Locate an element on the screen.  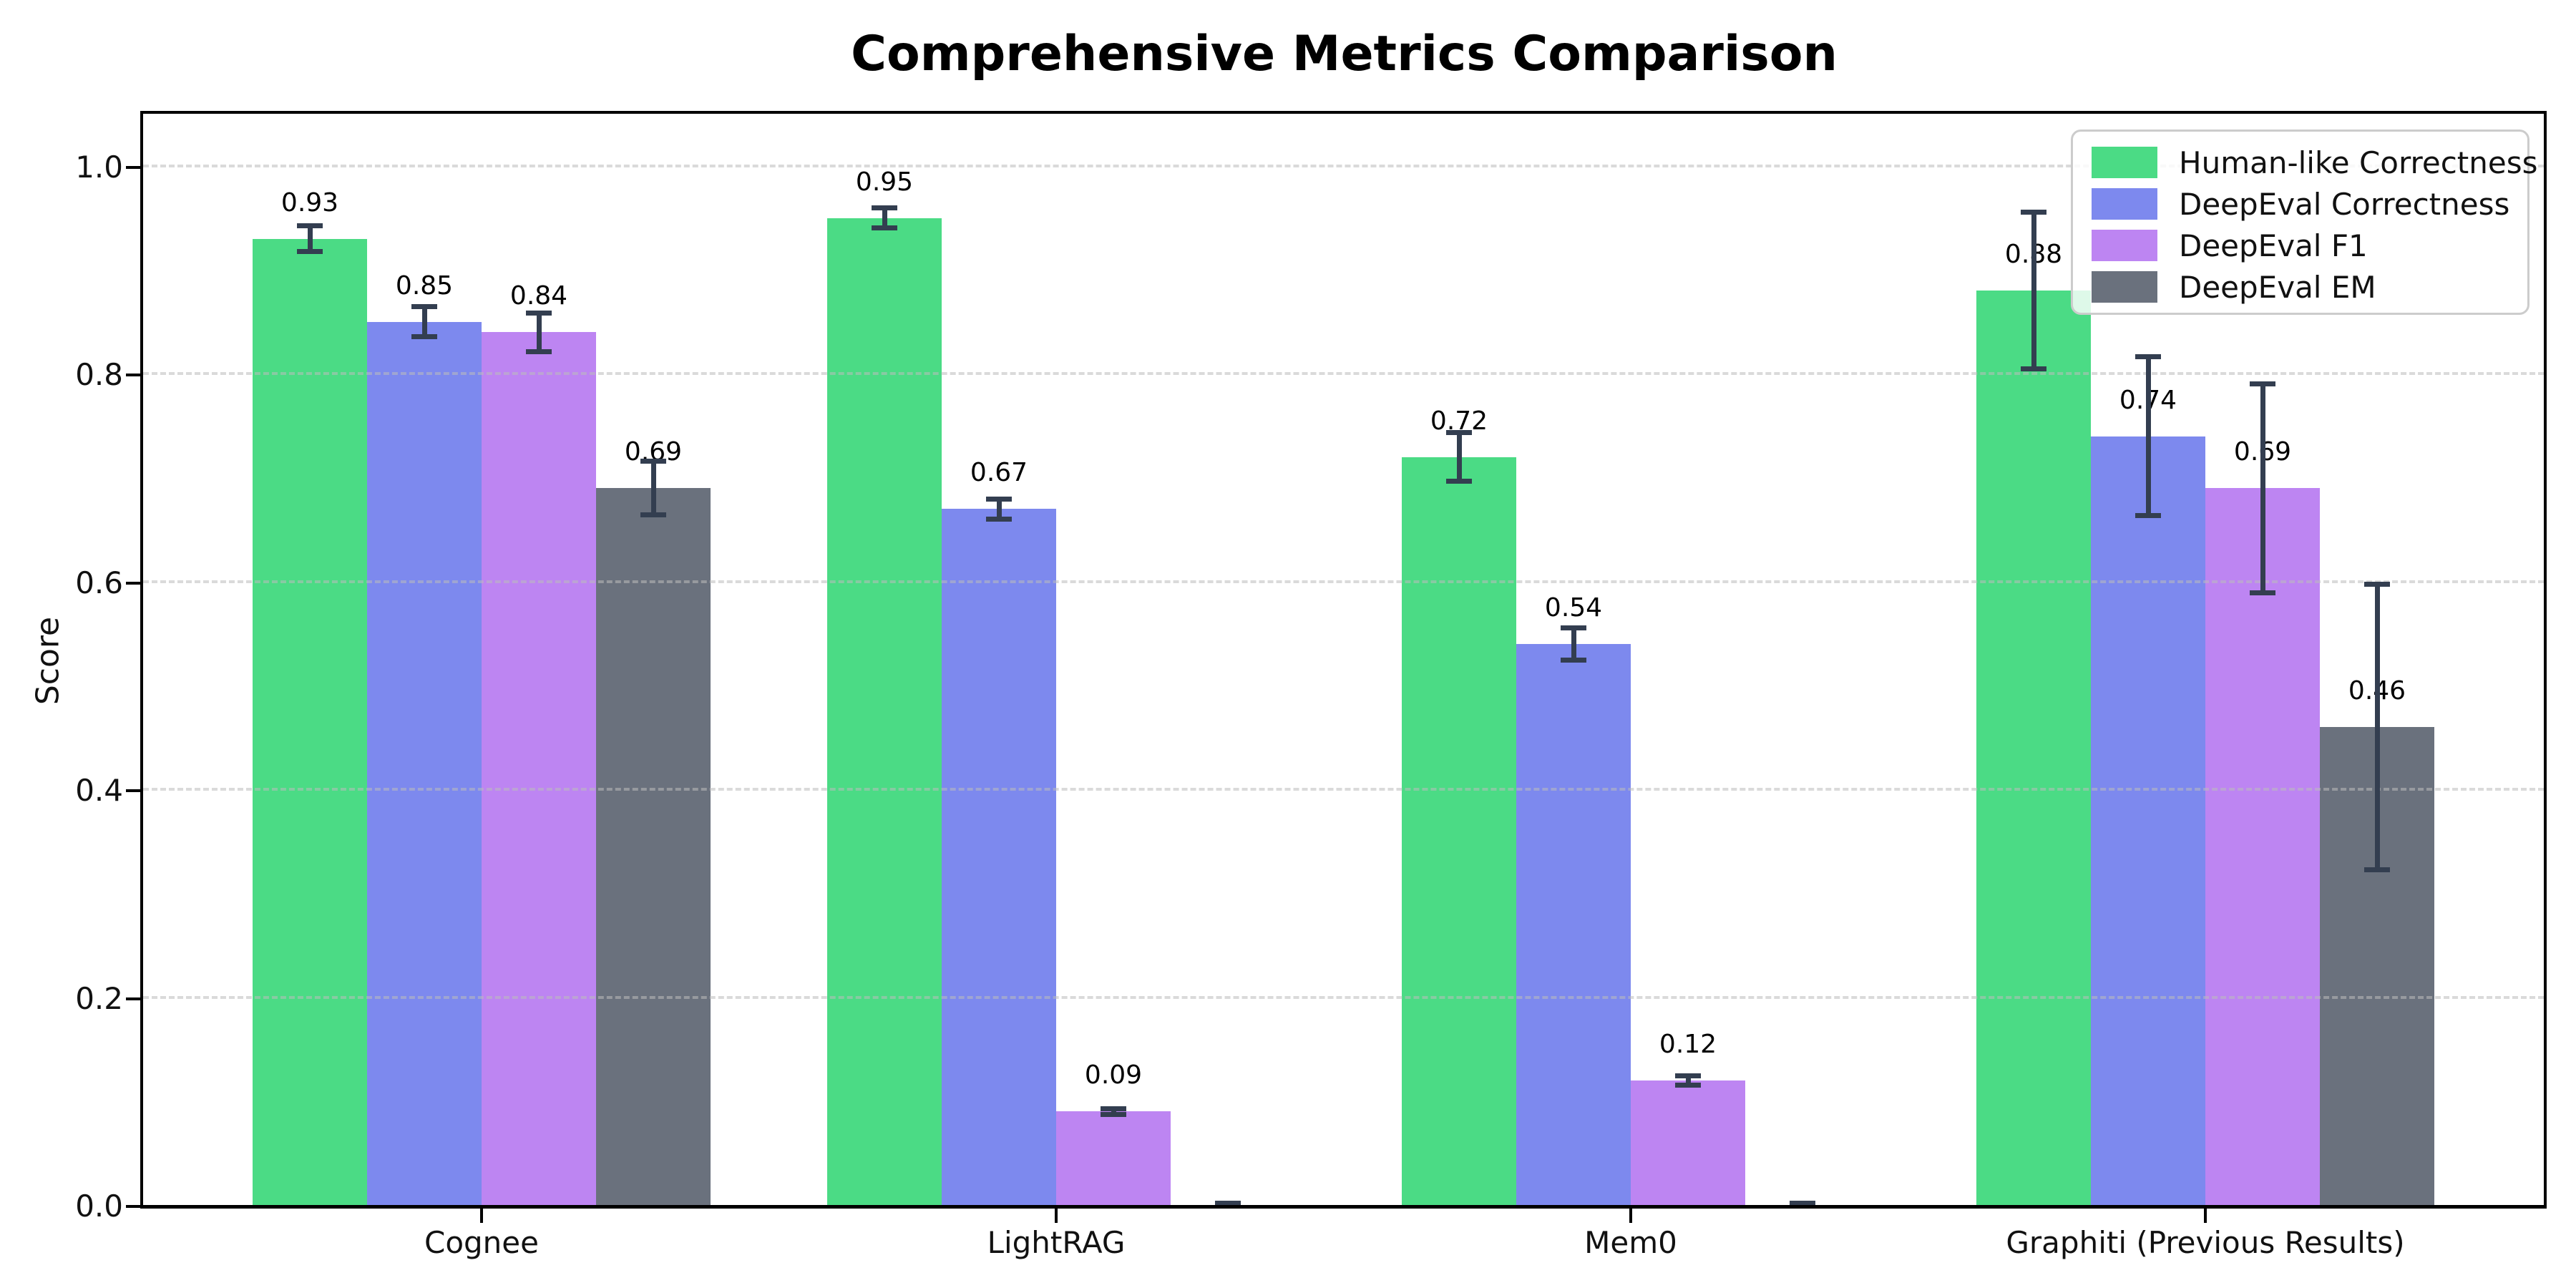
legend-label: DeepEval Correctness is located at coordinates (2344, 204).